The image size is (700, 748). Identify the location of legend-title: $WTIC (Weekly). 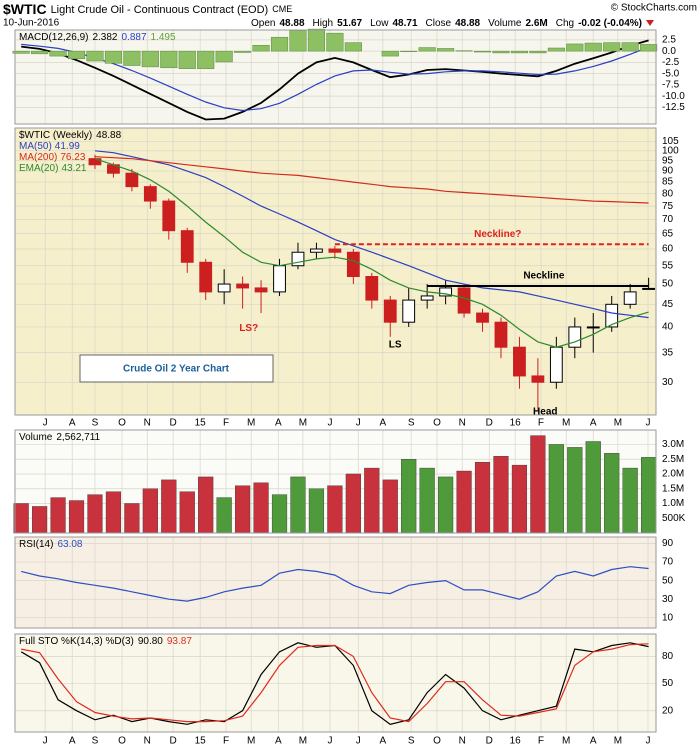
(55, 135).